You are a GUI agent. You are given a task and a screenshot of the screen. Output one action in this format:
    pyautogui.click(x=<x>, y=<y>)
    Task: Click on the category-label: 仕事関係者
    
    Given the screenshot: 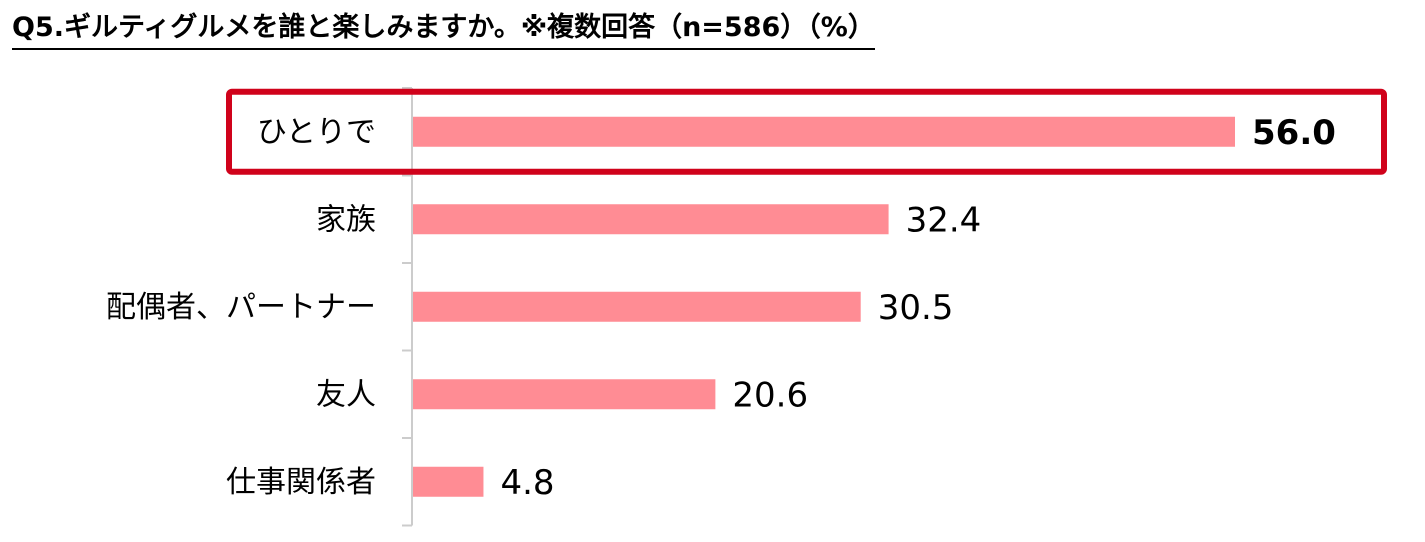 What is the action you would take?
    pyautogui.click(x=301, y=482)
    